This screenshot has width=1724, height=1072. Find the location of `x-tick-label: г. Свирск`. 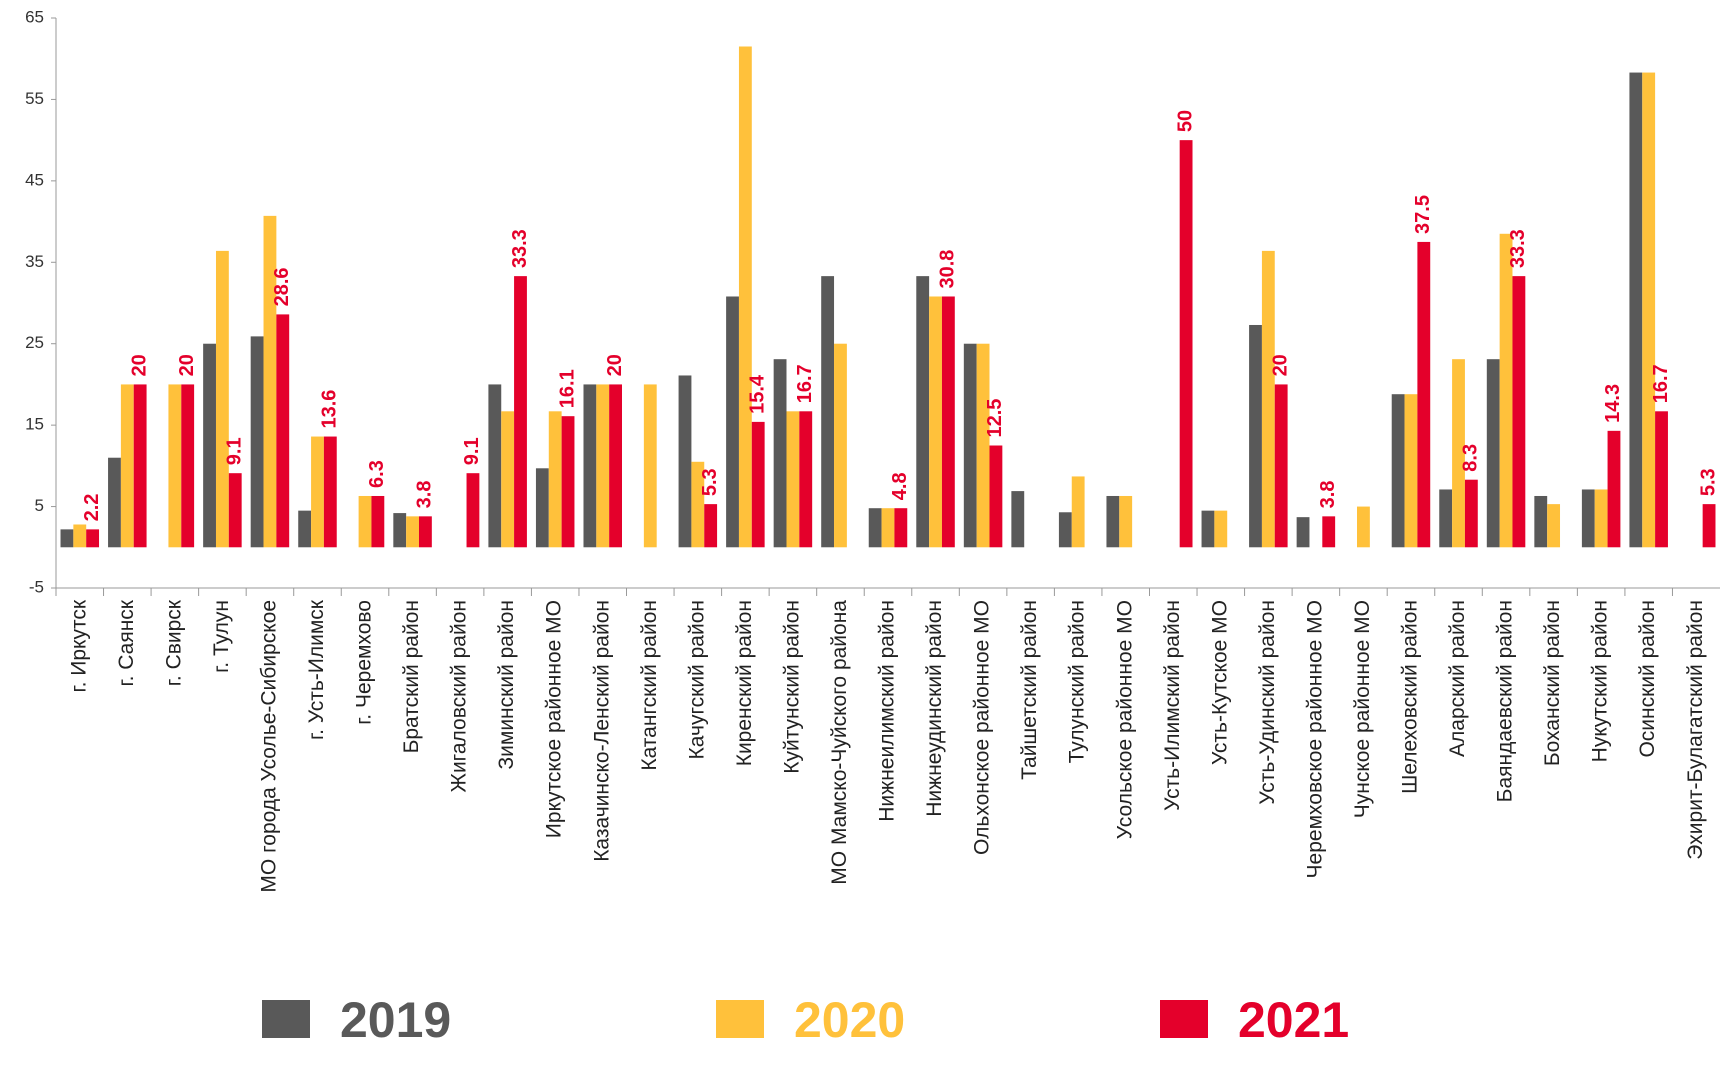

x-tick-label: г. Свирск is located at coordinates (173, 642).